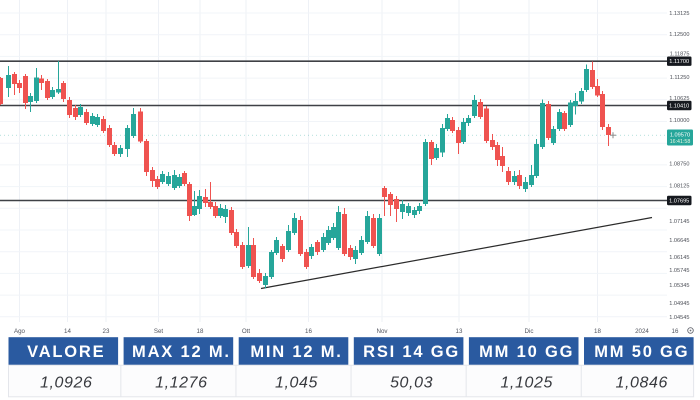 Image resolution: width=700 pixels, height=400 pixels. What do you see at coordinates (679, 187) in the screenshot?
I see `svg-text: 1.08125` at bounding box center [679, 187].